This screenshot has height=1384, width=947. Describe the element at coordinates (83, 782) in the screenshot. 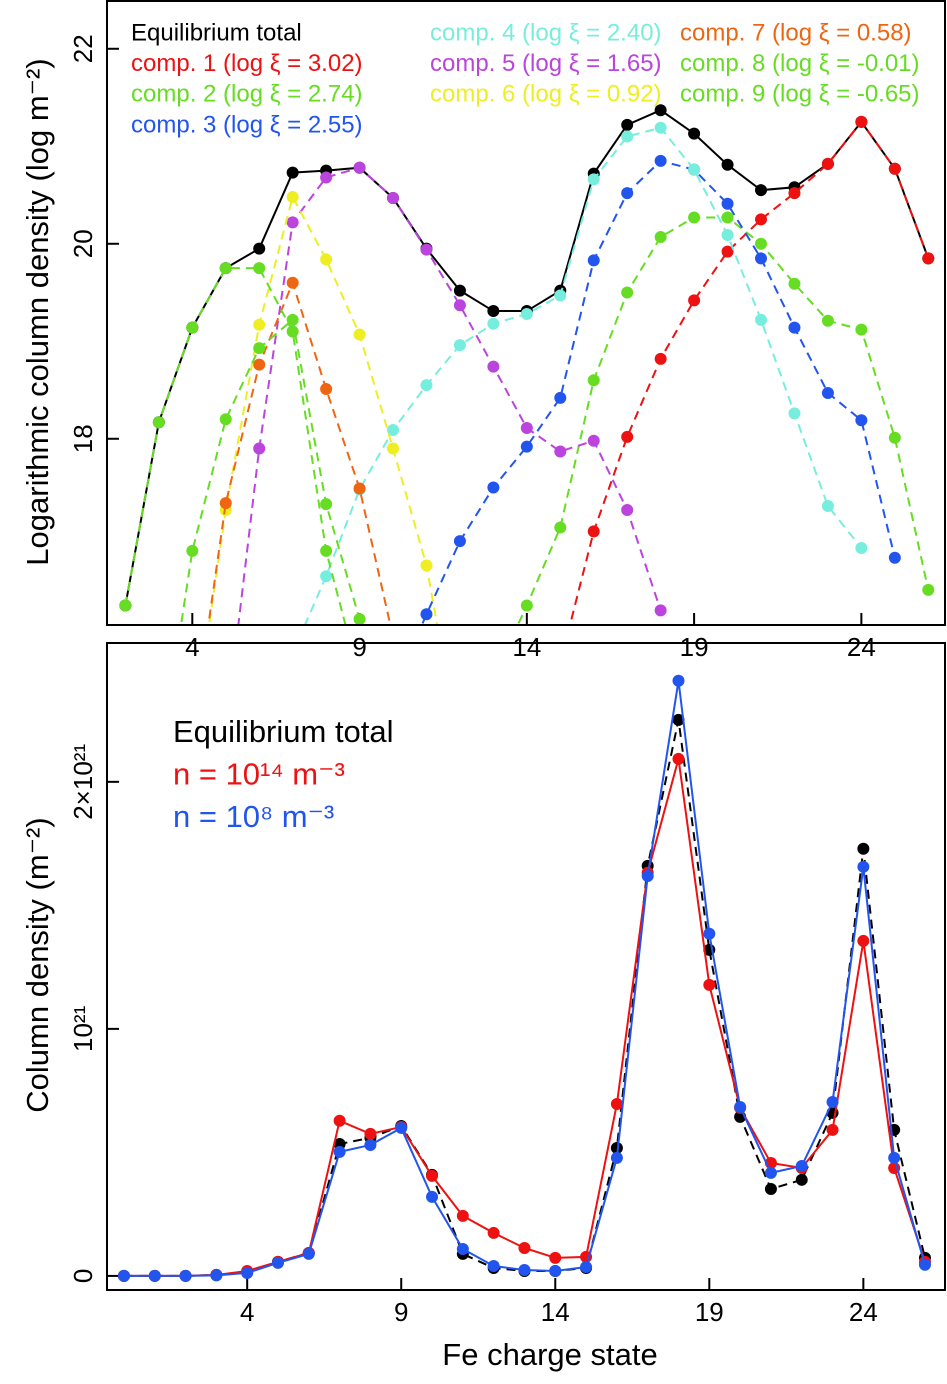

I see `y-tick-label: 2×10²¹` at that location.